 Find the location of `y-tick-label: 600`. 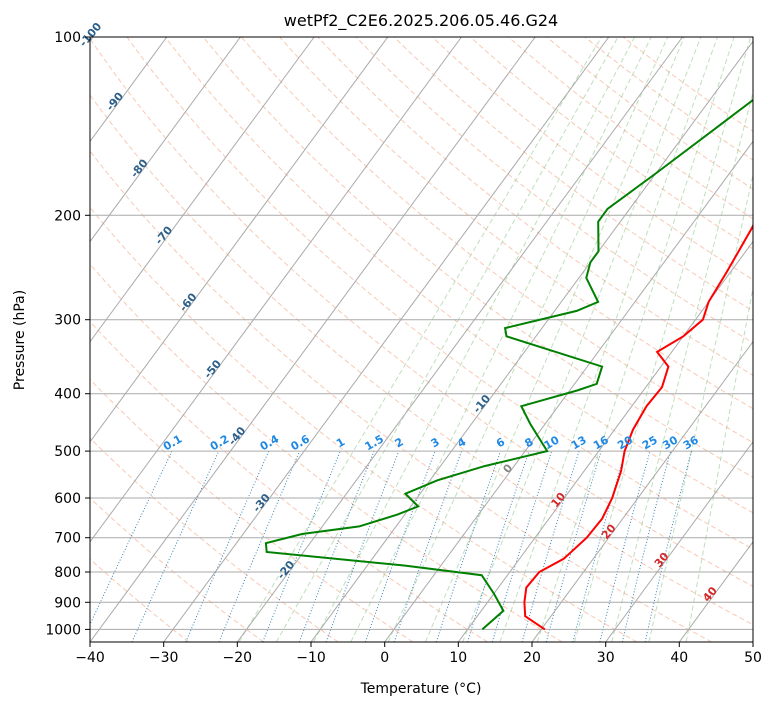

y-tick-label: 600 is located at coordinates (67, 499).